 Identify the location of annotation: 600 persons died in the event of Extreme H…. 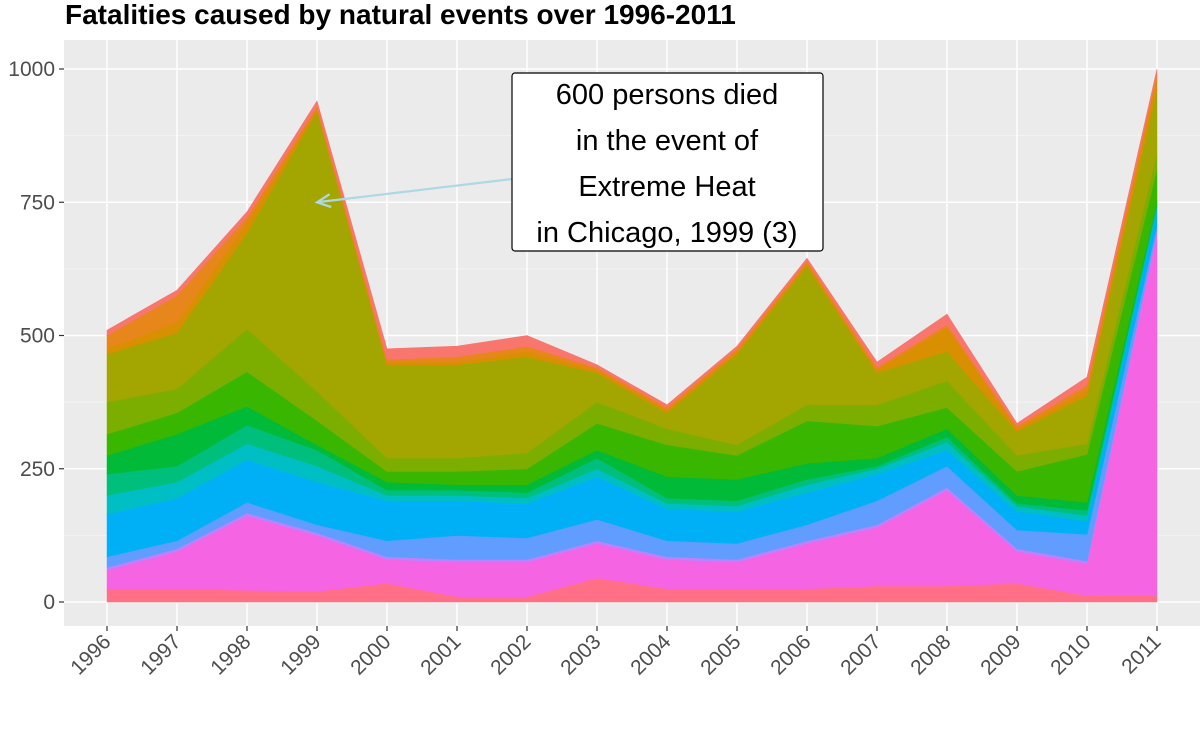
(569, 162).